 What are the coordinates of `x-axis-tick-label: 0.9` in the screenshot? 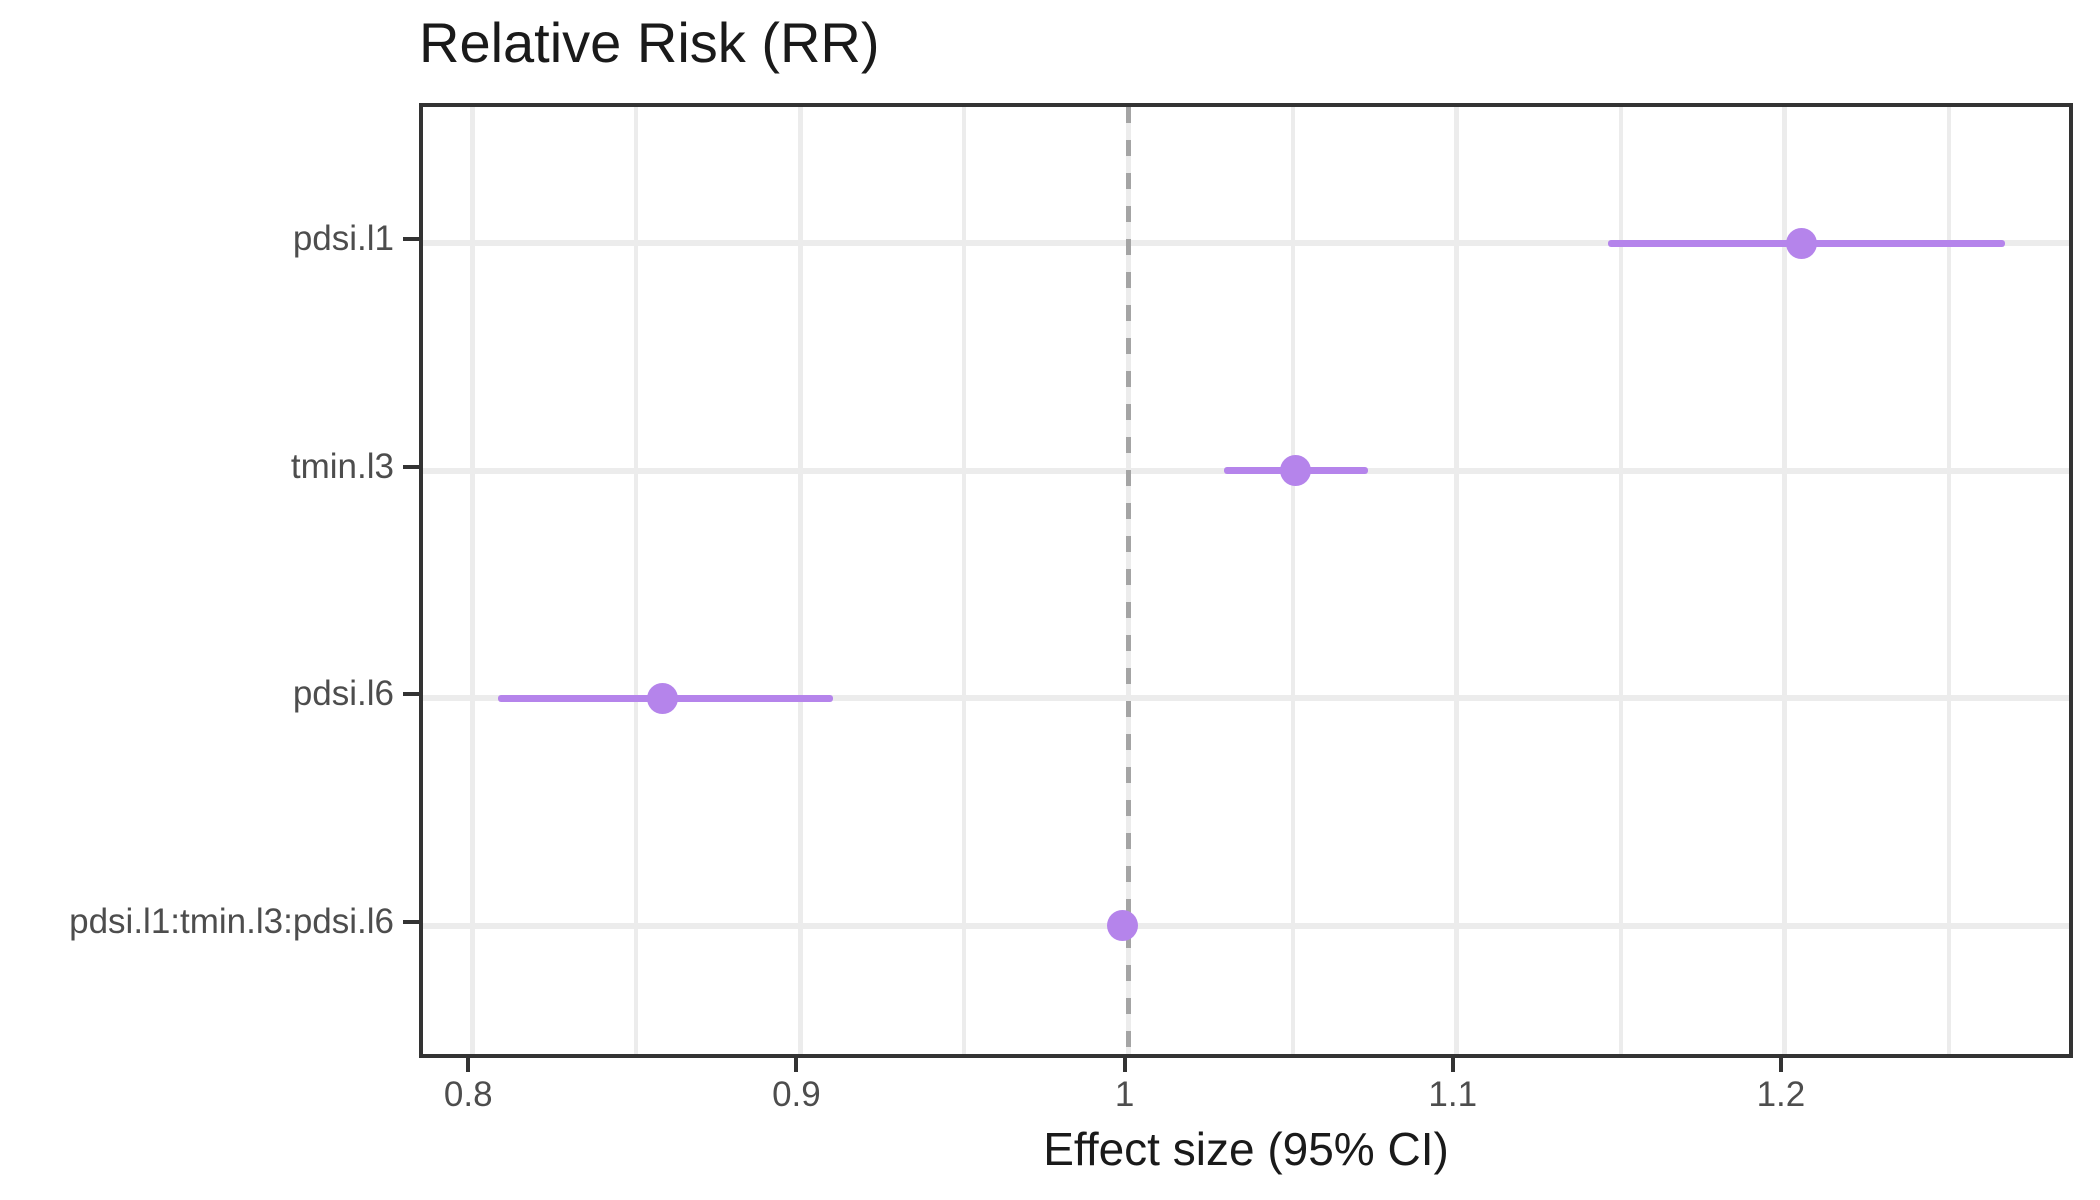 It's located at (796, 1094).